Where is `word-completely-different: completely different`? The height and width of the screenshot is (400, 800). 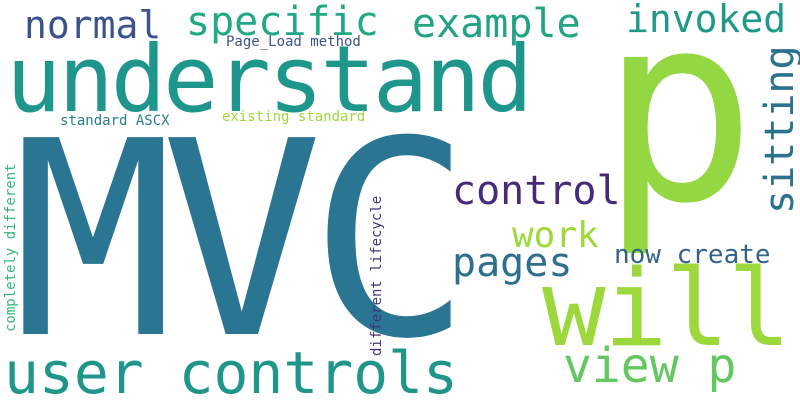 word-completely-different: completely different is located at coordinates (11, 247).